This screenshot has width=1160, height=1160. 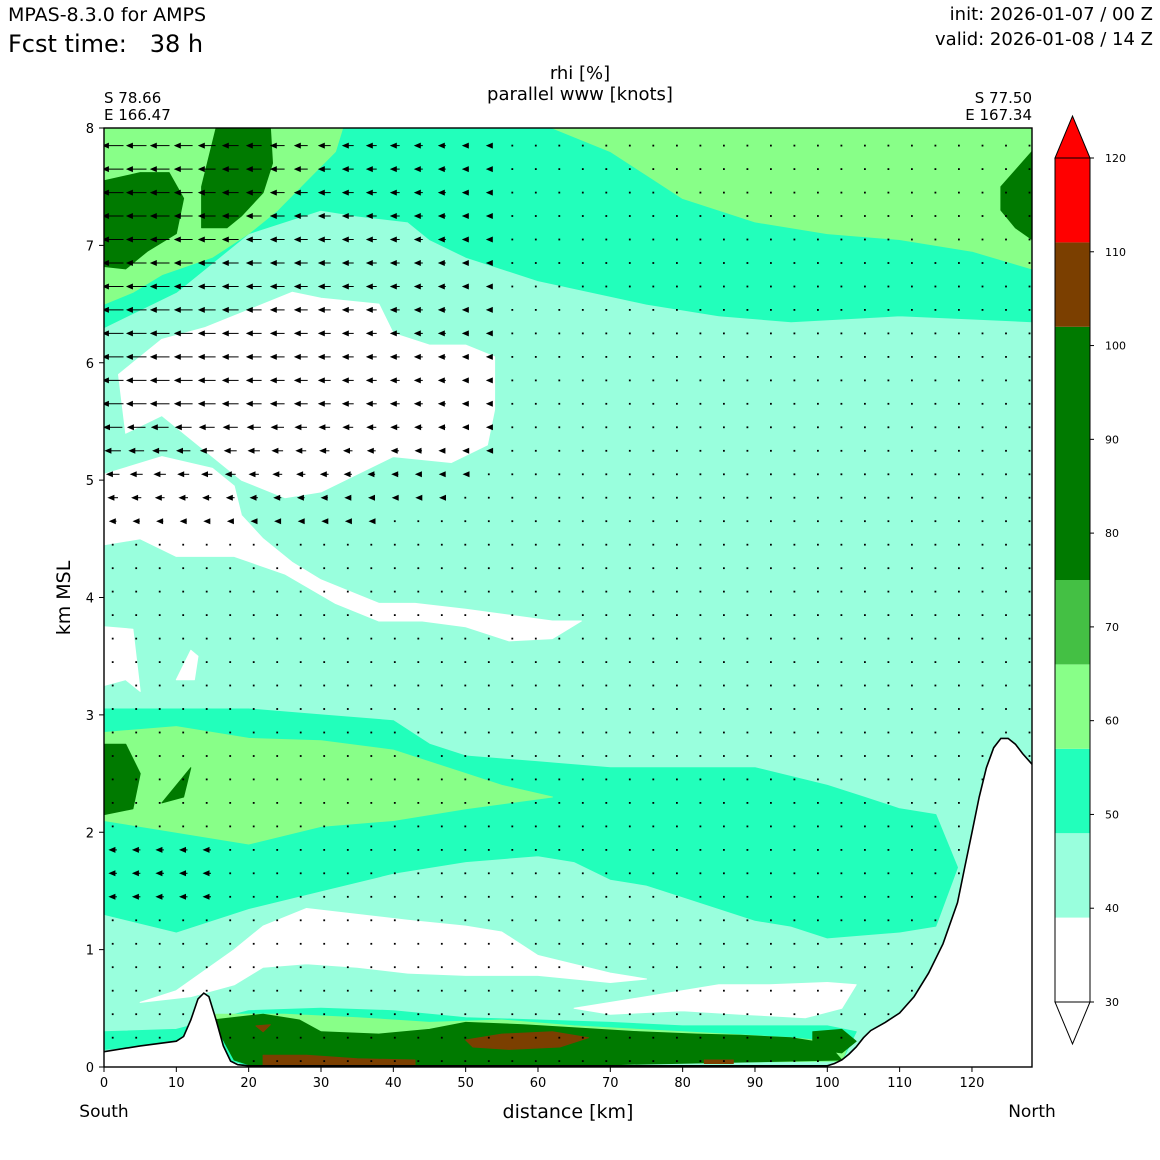 What do you see at coordinates (1072, 706) in the screenshot?
I see `colorbar-band` at bounding box center [1072, 706].